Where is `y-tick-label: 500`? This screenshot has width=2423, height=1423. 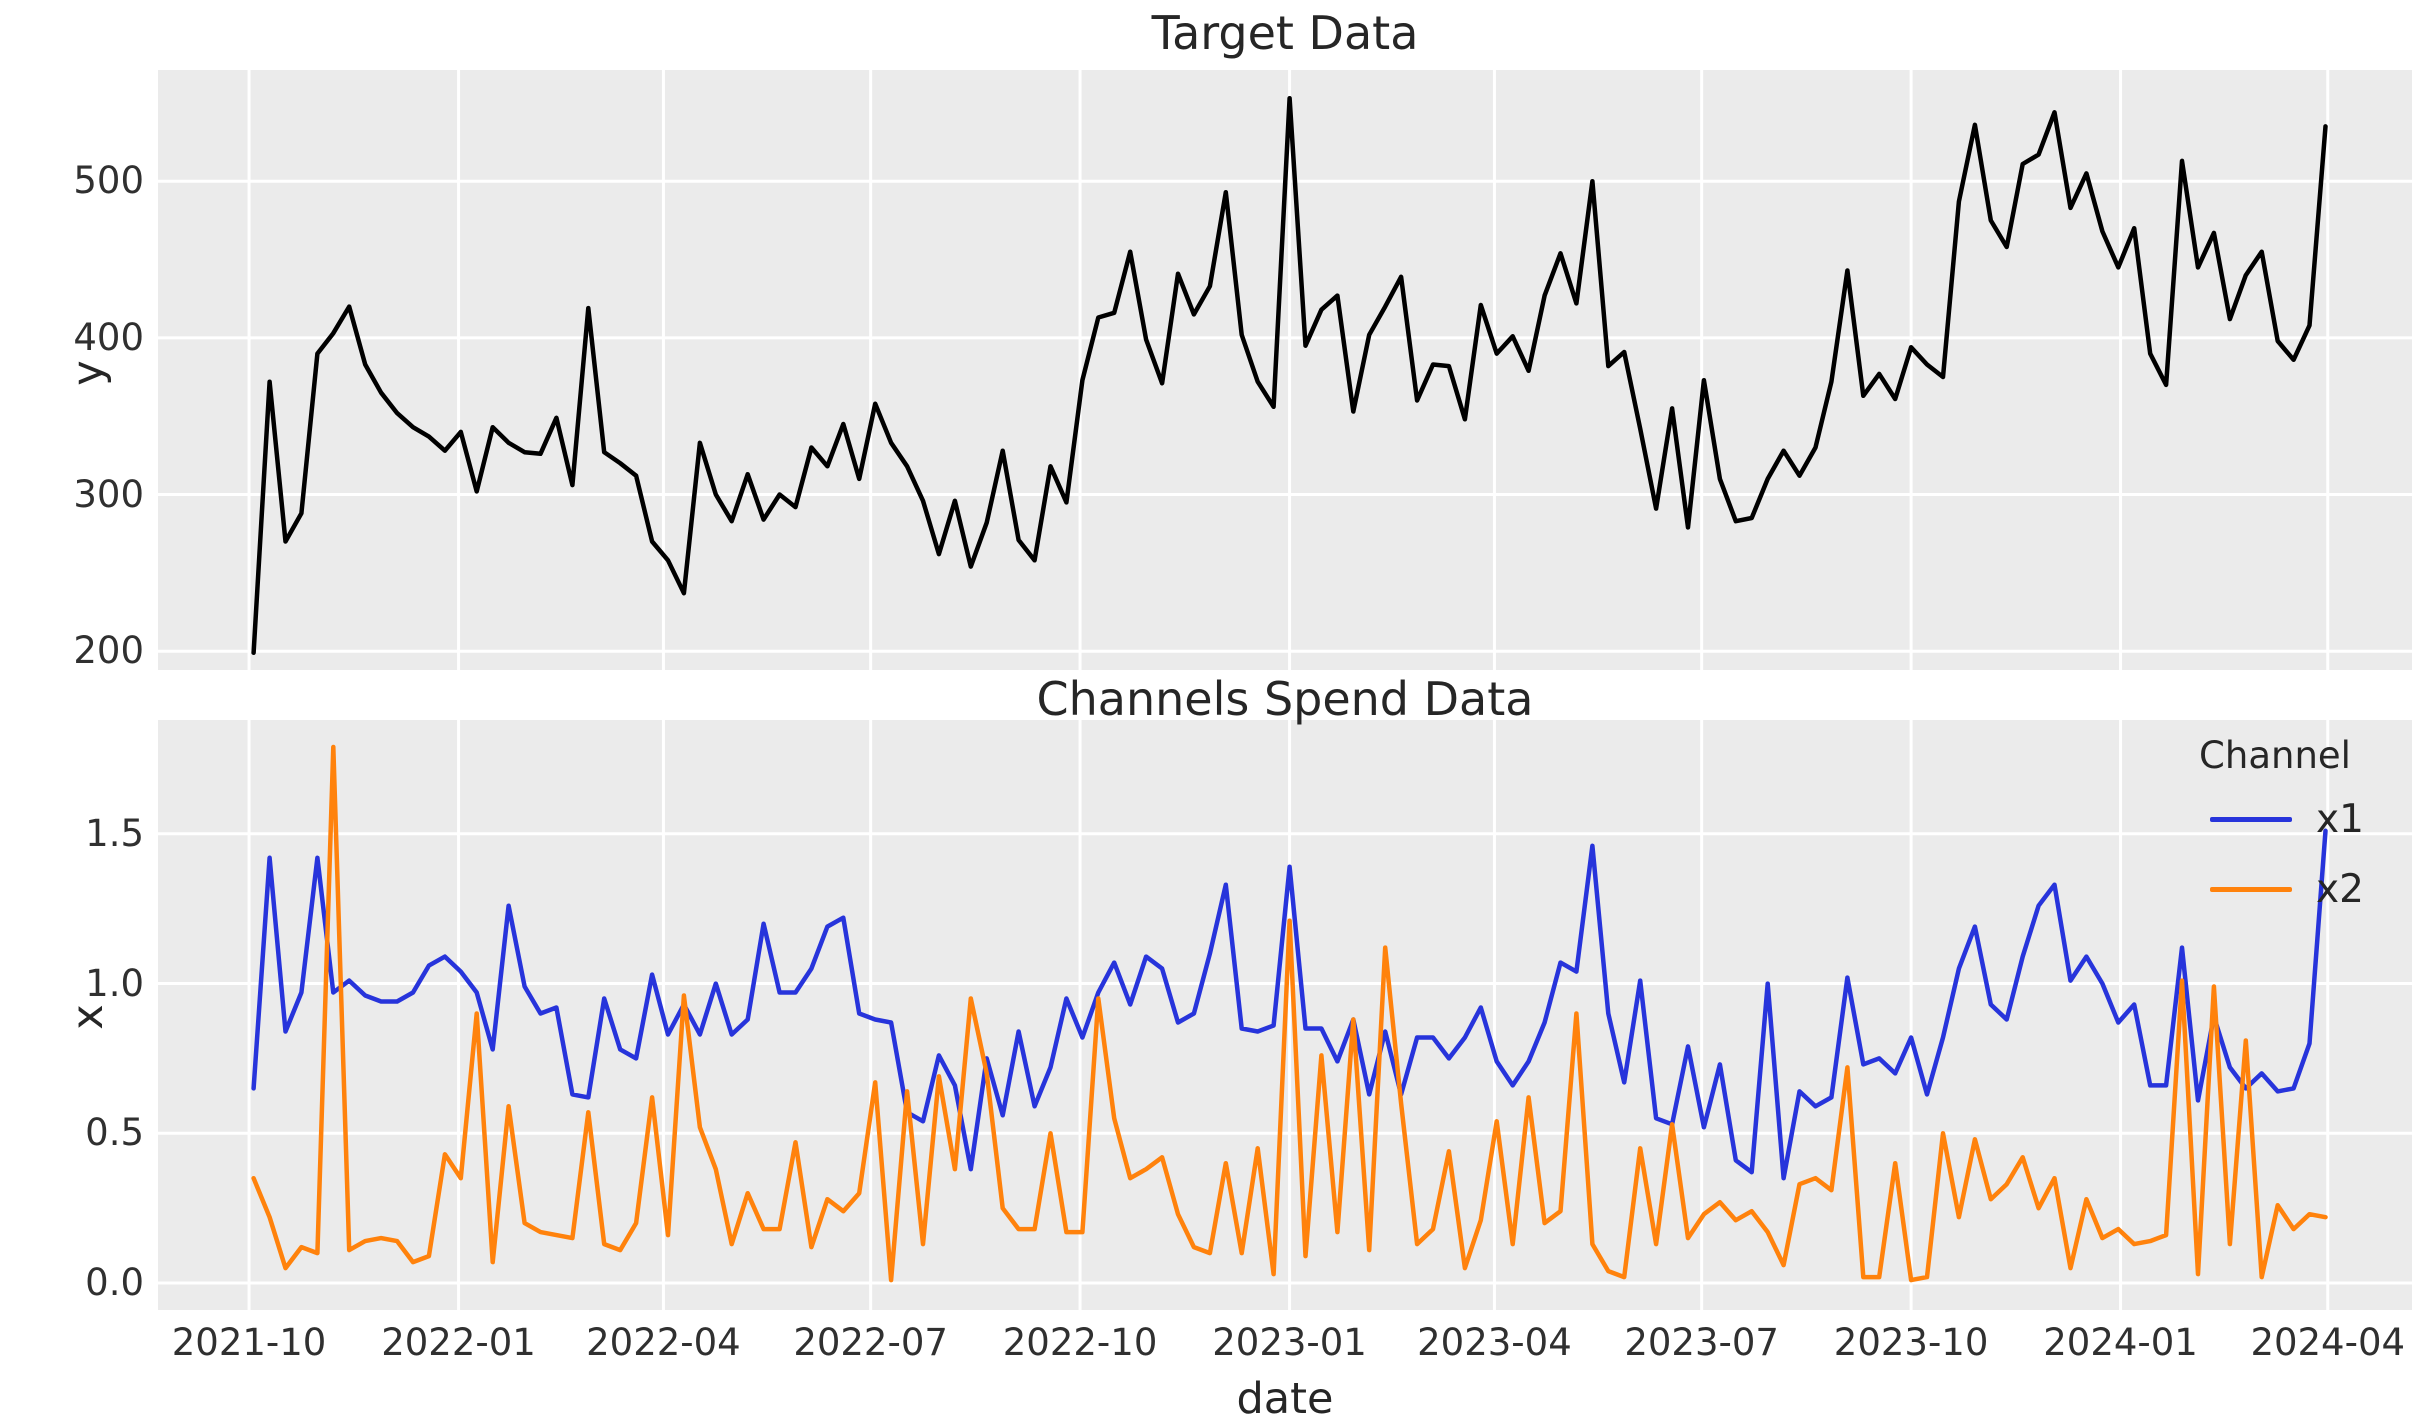 y-tick-label: 500 is located at coordinates (108, 181).